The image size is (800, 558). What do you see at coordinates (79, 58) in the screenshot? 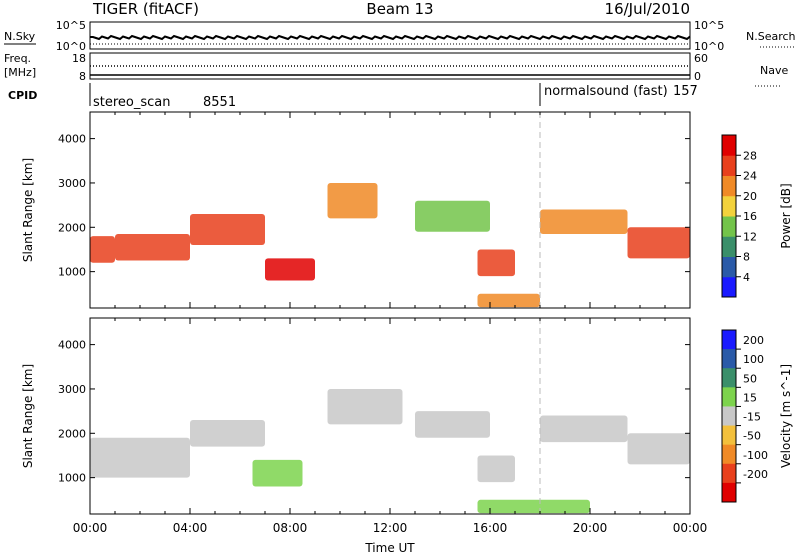
I see `freq-tick-top: 18` at bounding box center [79, 58].